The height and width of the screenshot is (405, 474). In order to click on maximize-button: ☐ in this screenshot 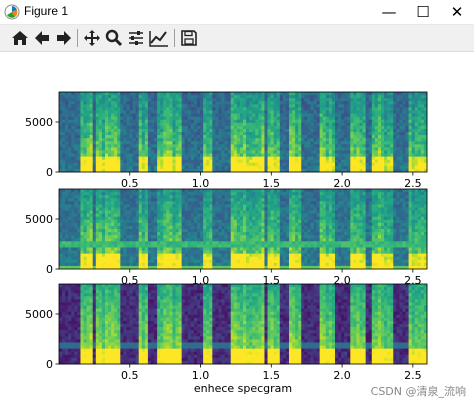, I will do `click(423, 12)`.